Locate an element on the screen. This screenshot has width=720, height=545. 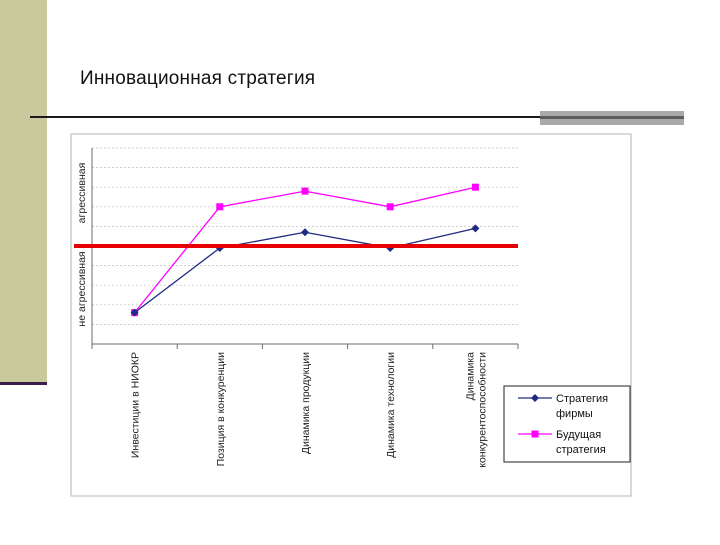
x-axis-category-label: Динамика технологии is located at coordinates (391, 405).